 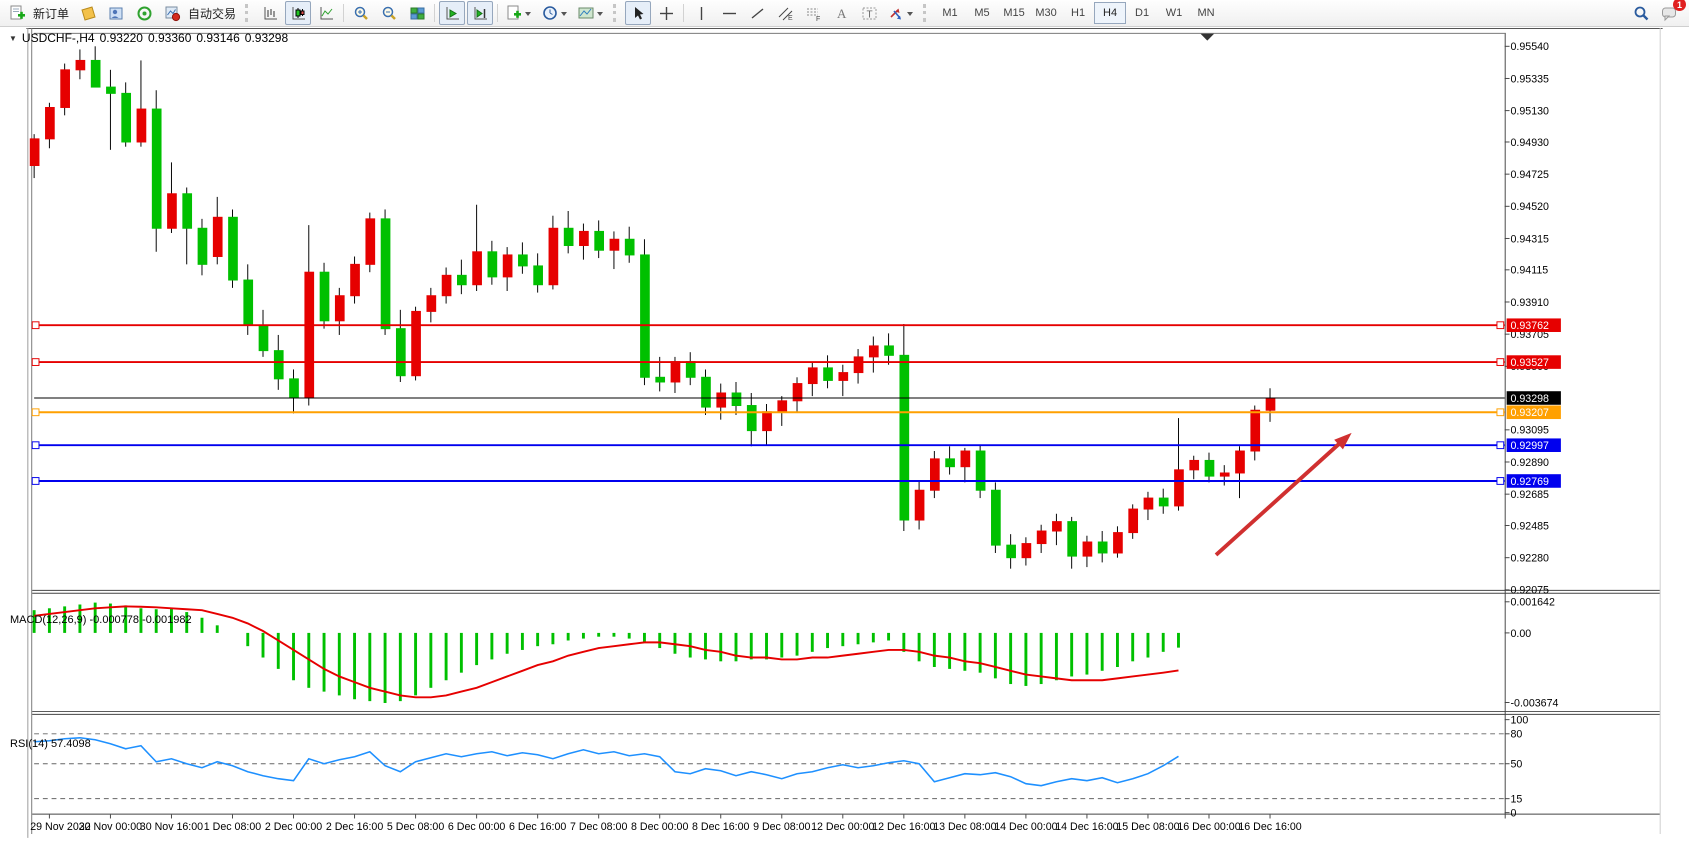 I want to click on fibonacci-button: F, so click(x=813, y=13).